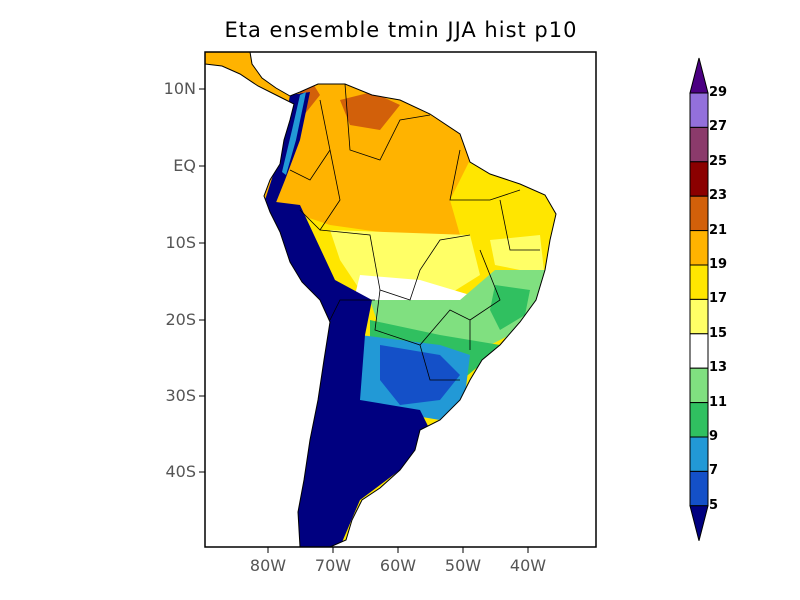 The width and height of the screenshot is (800, 600). What do you see at coordinates (699, 523) in the screenshot?
I see `colorbar-bottom-arrow` at bounding box center [699, 523].